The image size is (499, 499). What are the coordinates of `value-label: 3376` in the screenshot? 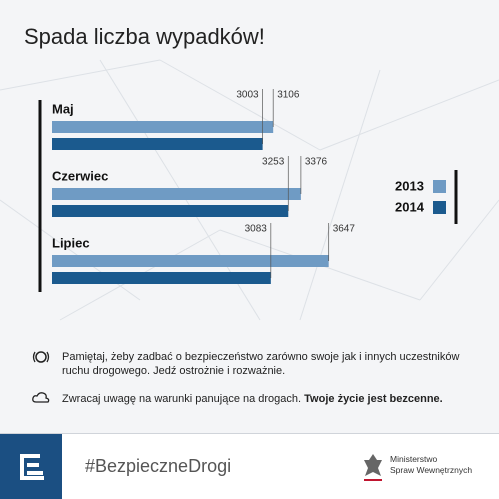 It's located at (316, 162).